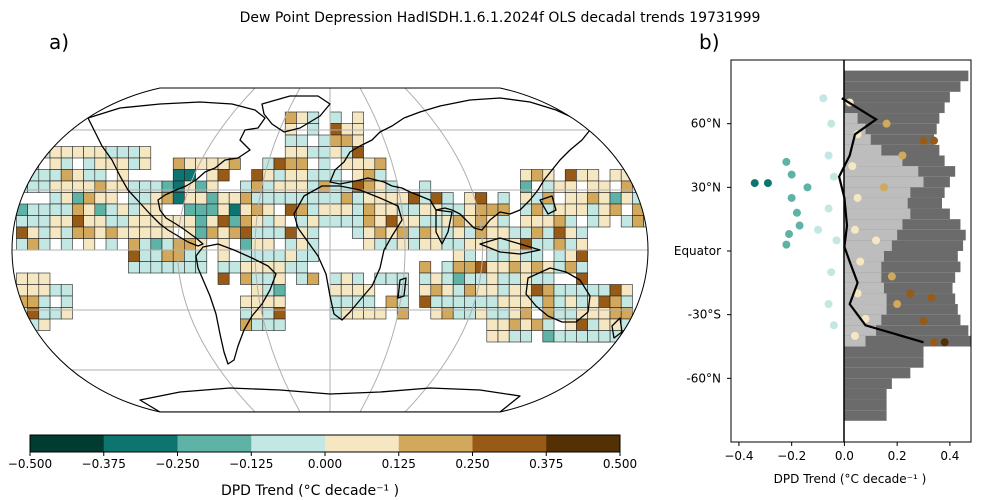 This screenshot has width=1000, height=500. Describe the element at coordinates (546, 464) in the screenshot. I see `colorbar-tick-label: 0.375` at that location.